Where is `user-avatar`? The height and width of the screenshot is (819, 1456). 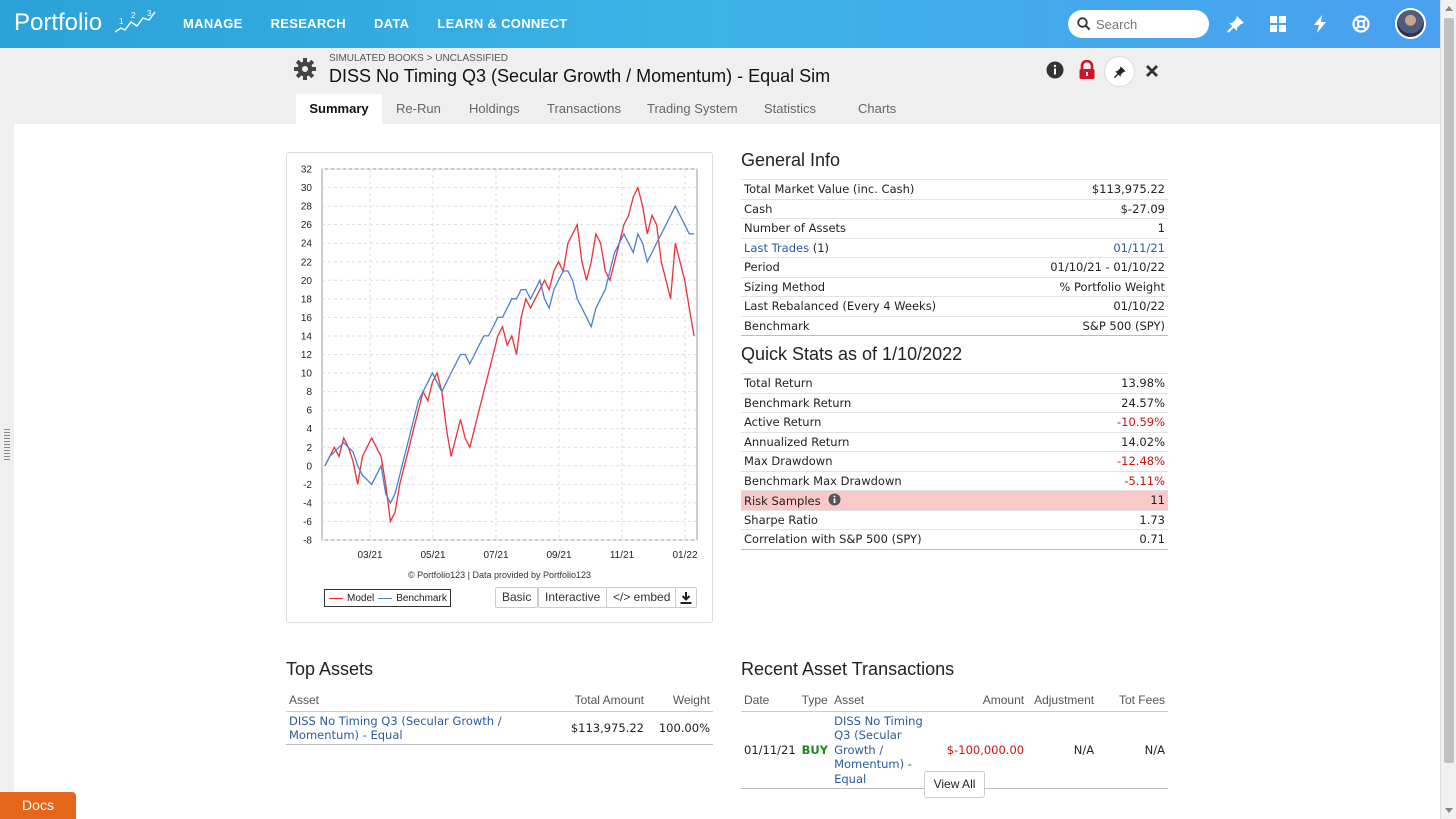 user-avatar is located at coordinates (1410, 23).